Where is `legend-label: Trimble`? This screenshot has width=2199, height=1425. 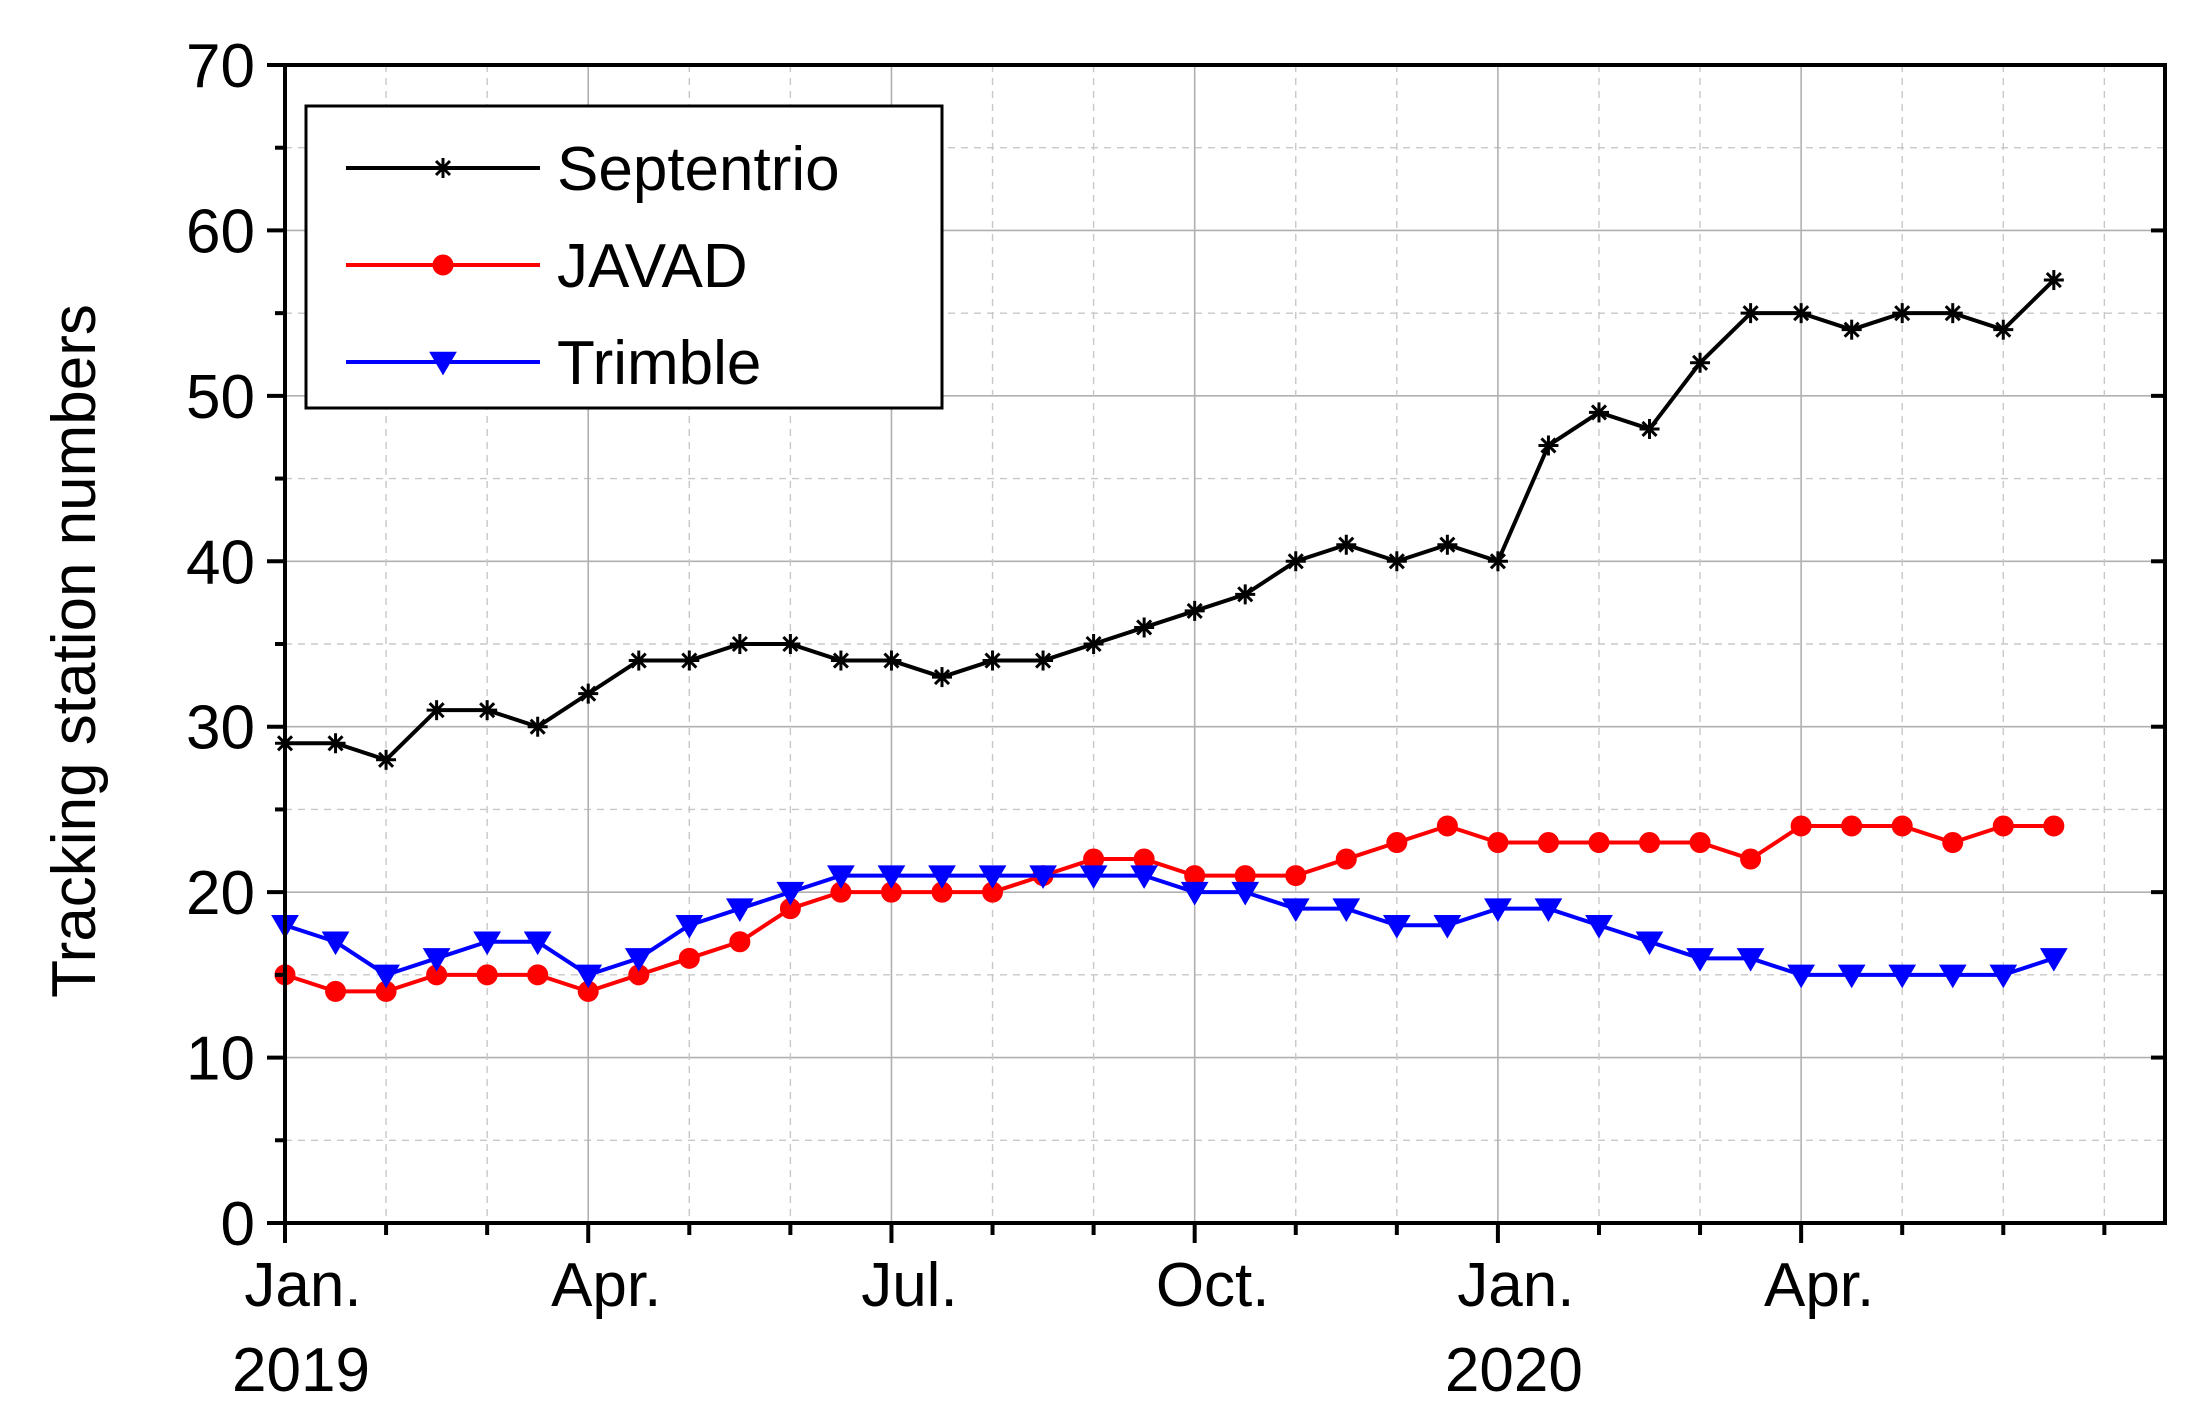 legend-label: Trimble is located at coordinates (659, 363).